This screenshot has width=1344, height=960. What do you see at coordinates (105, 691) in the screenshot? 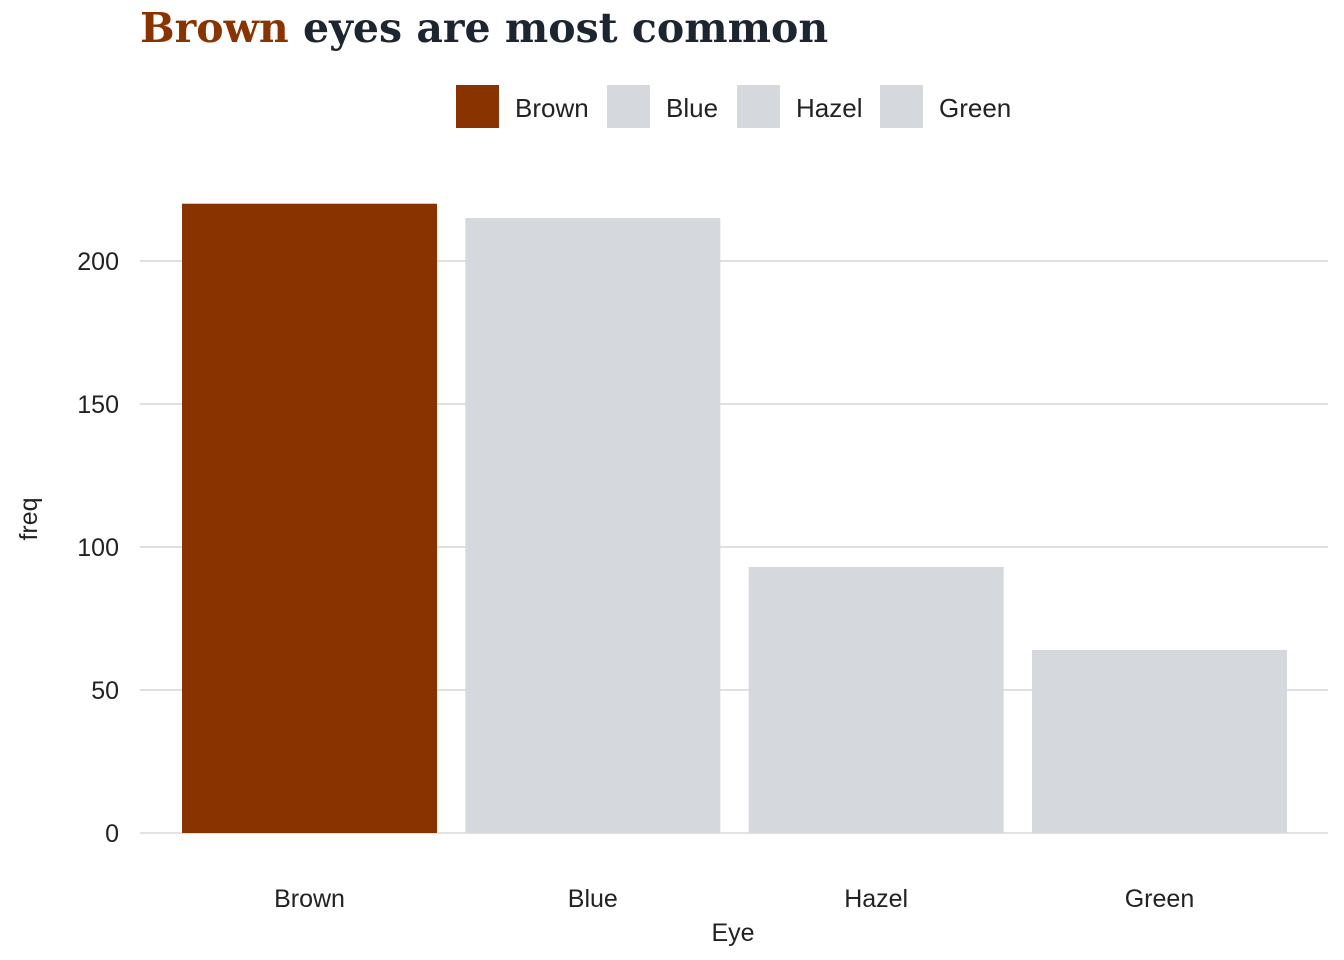
I see `y-tick-label-50: 50` at bounding box center [105, 691].